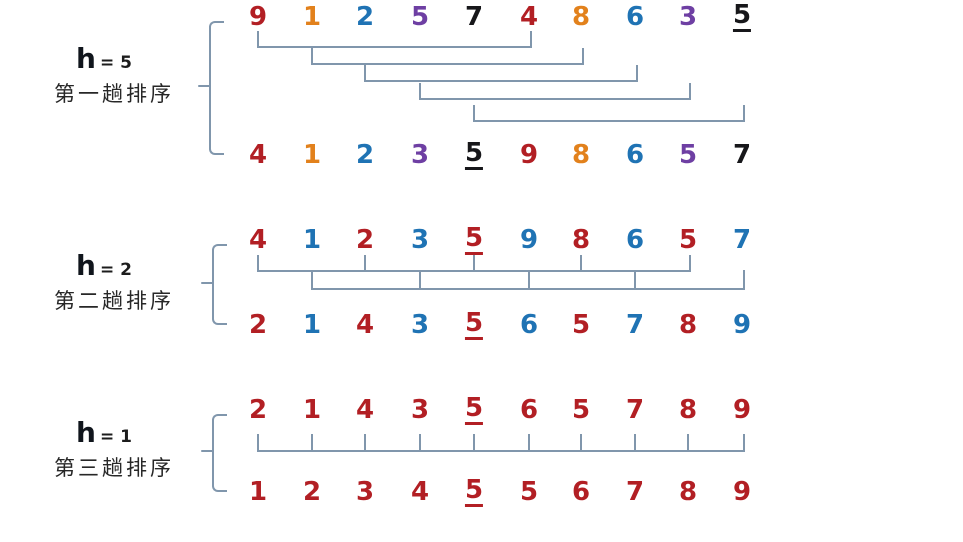  I want to click on pass3-input-number: 3, so click(420, 410).